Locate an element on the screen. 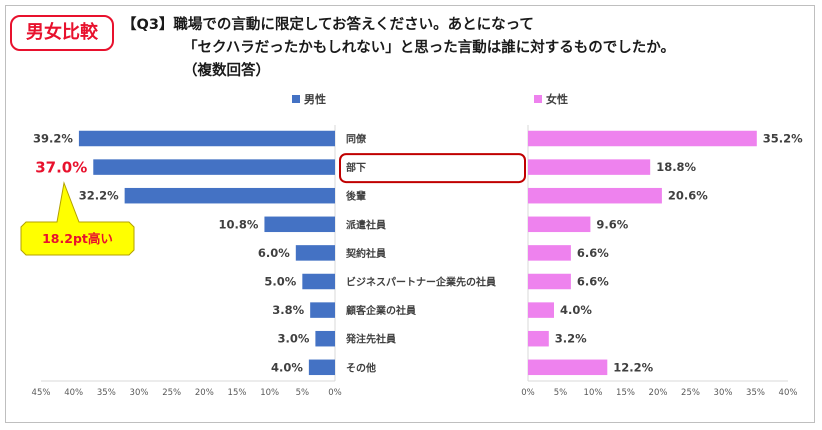 Image resolution: width=822 pixels, height=430 pixels. female-x-tick-label: 35% is located at coordinates (755, 393).